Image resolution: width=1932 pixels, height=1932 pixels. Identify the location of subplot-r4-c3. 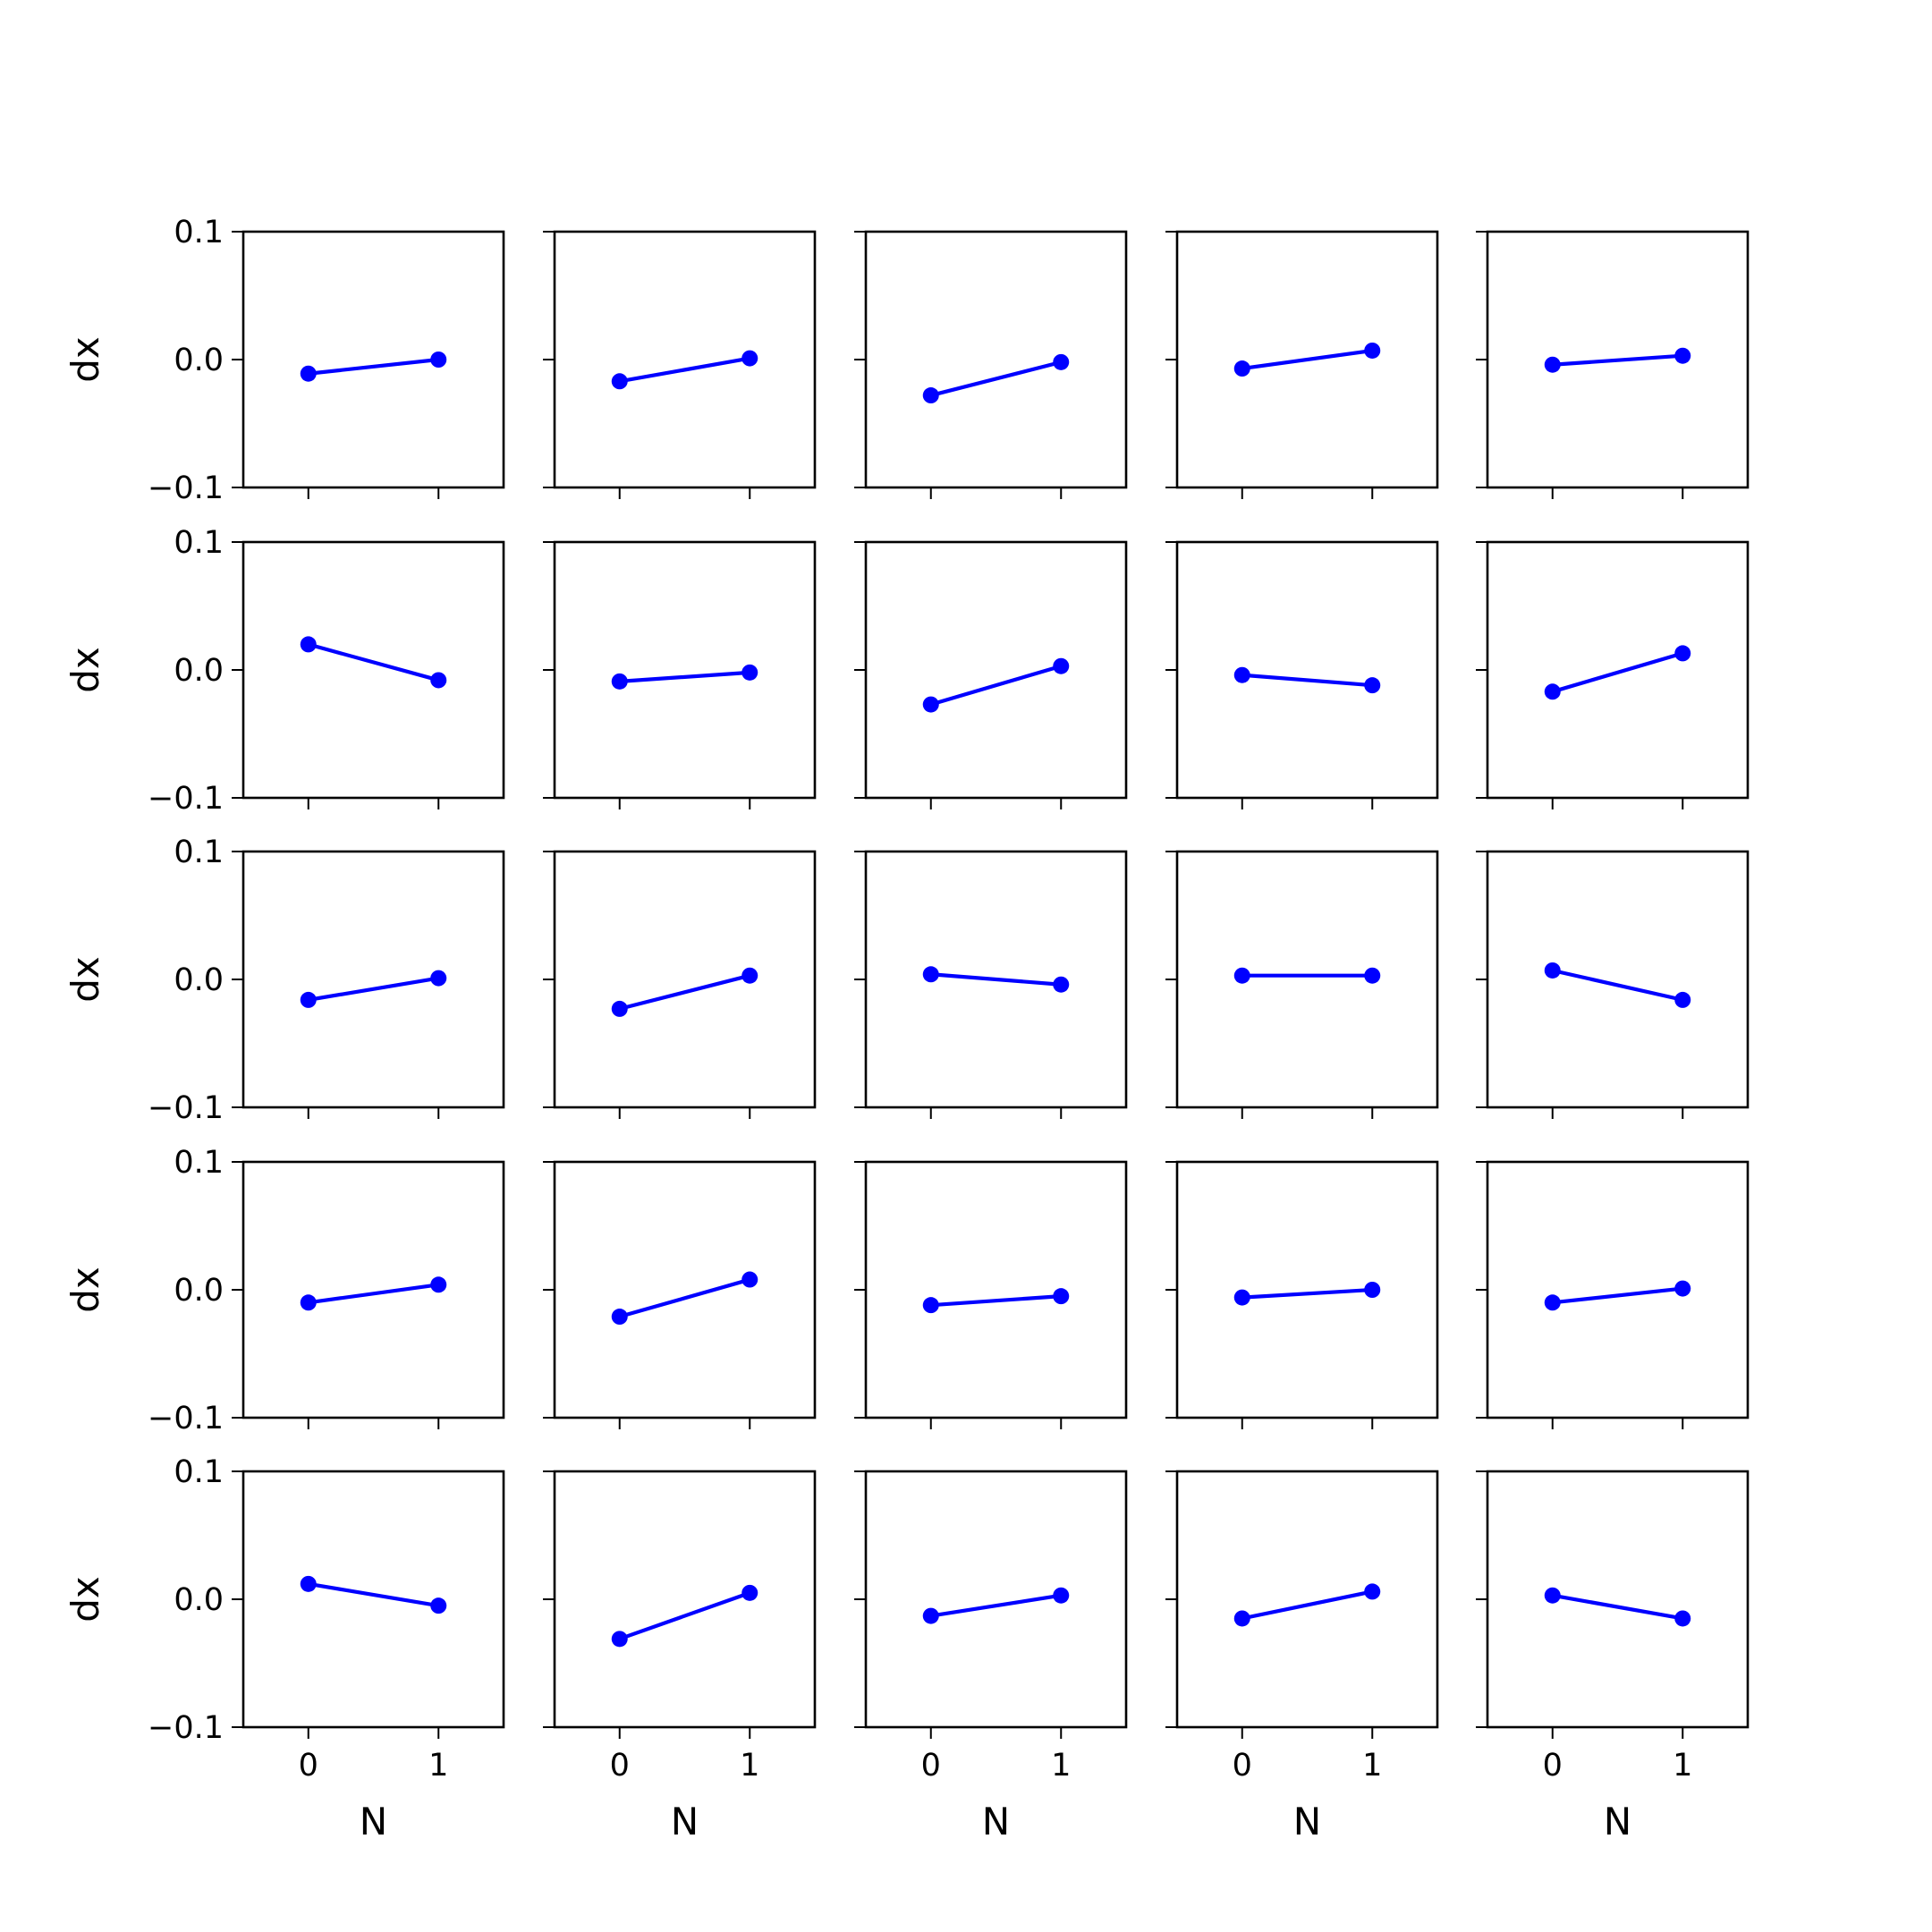
(991, 1294).